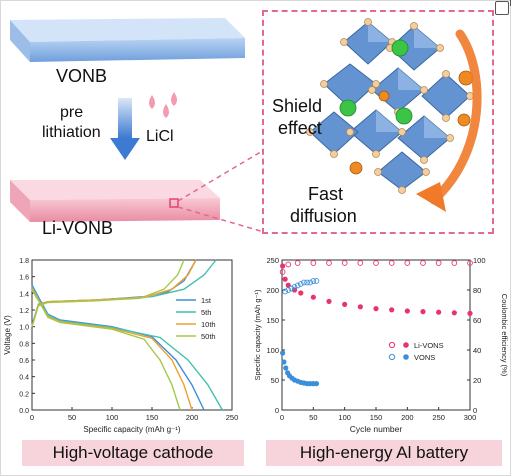 The width and height of the screenshot is (511, 476). I want to click on legend-label: 10th, so click(208, 324).